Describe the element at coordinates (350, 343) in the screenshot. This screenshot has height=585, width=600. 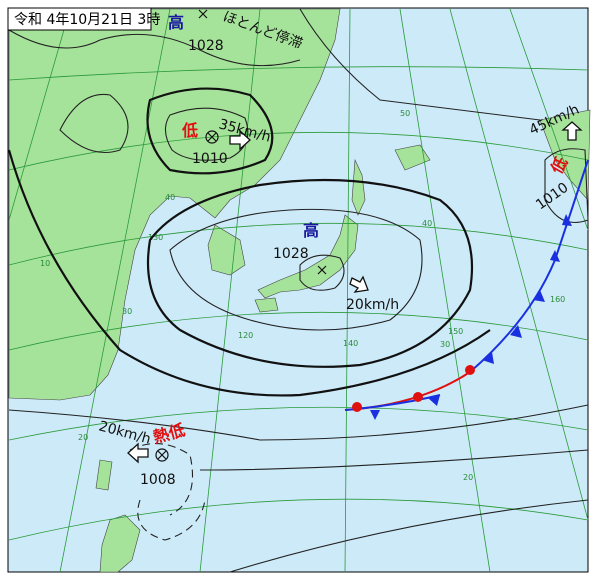
I see `grid-label: 140` at that location.